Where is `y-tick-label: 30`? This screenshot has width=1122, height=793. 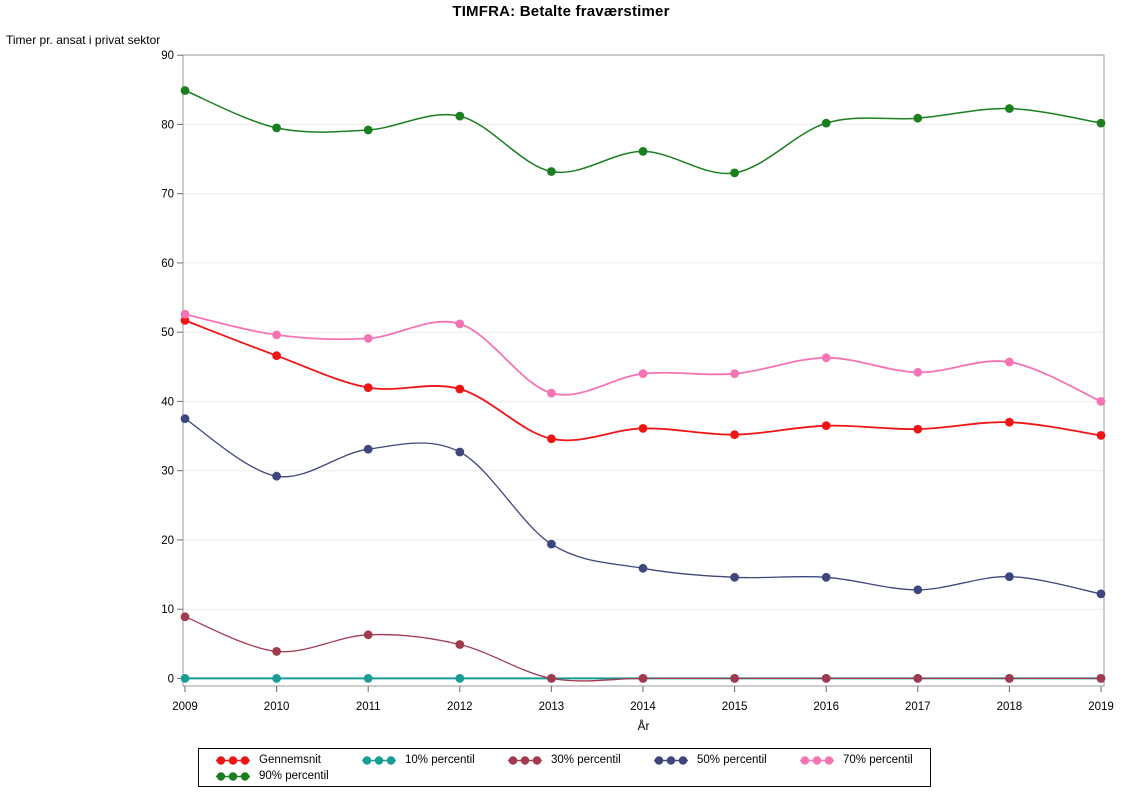
y-tick-label: 30 is located at coordinates (167, 472).